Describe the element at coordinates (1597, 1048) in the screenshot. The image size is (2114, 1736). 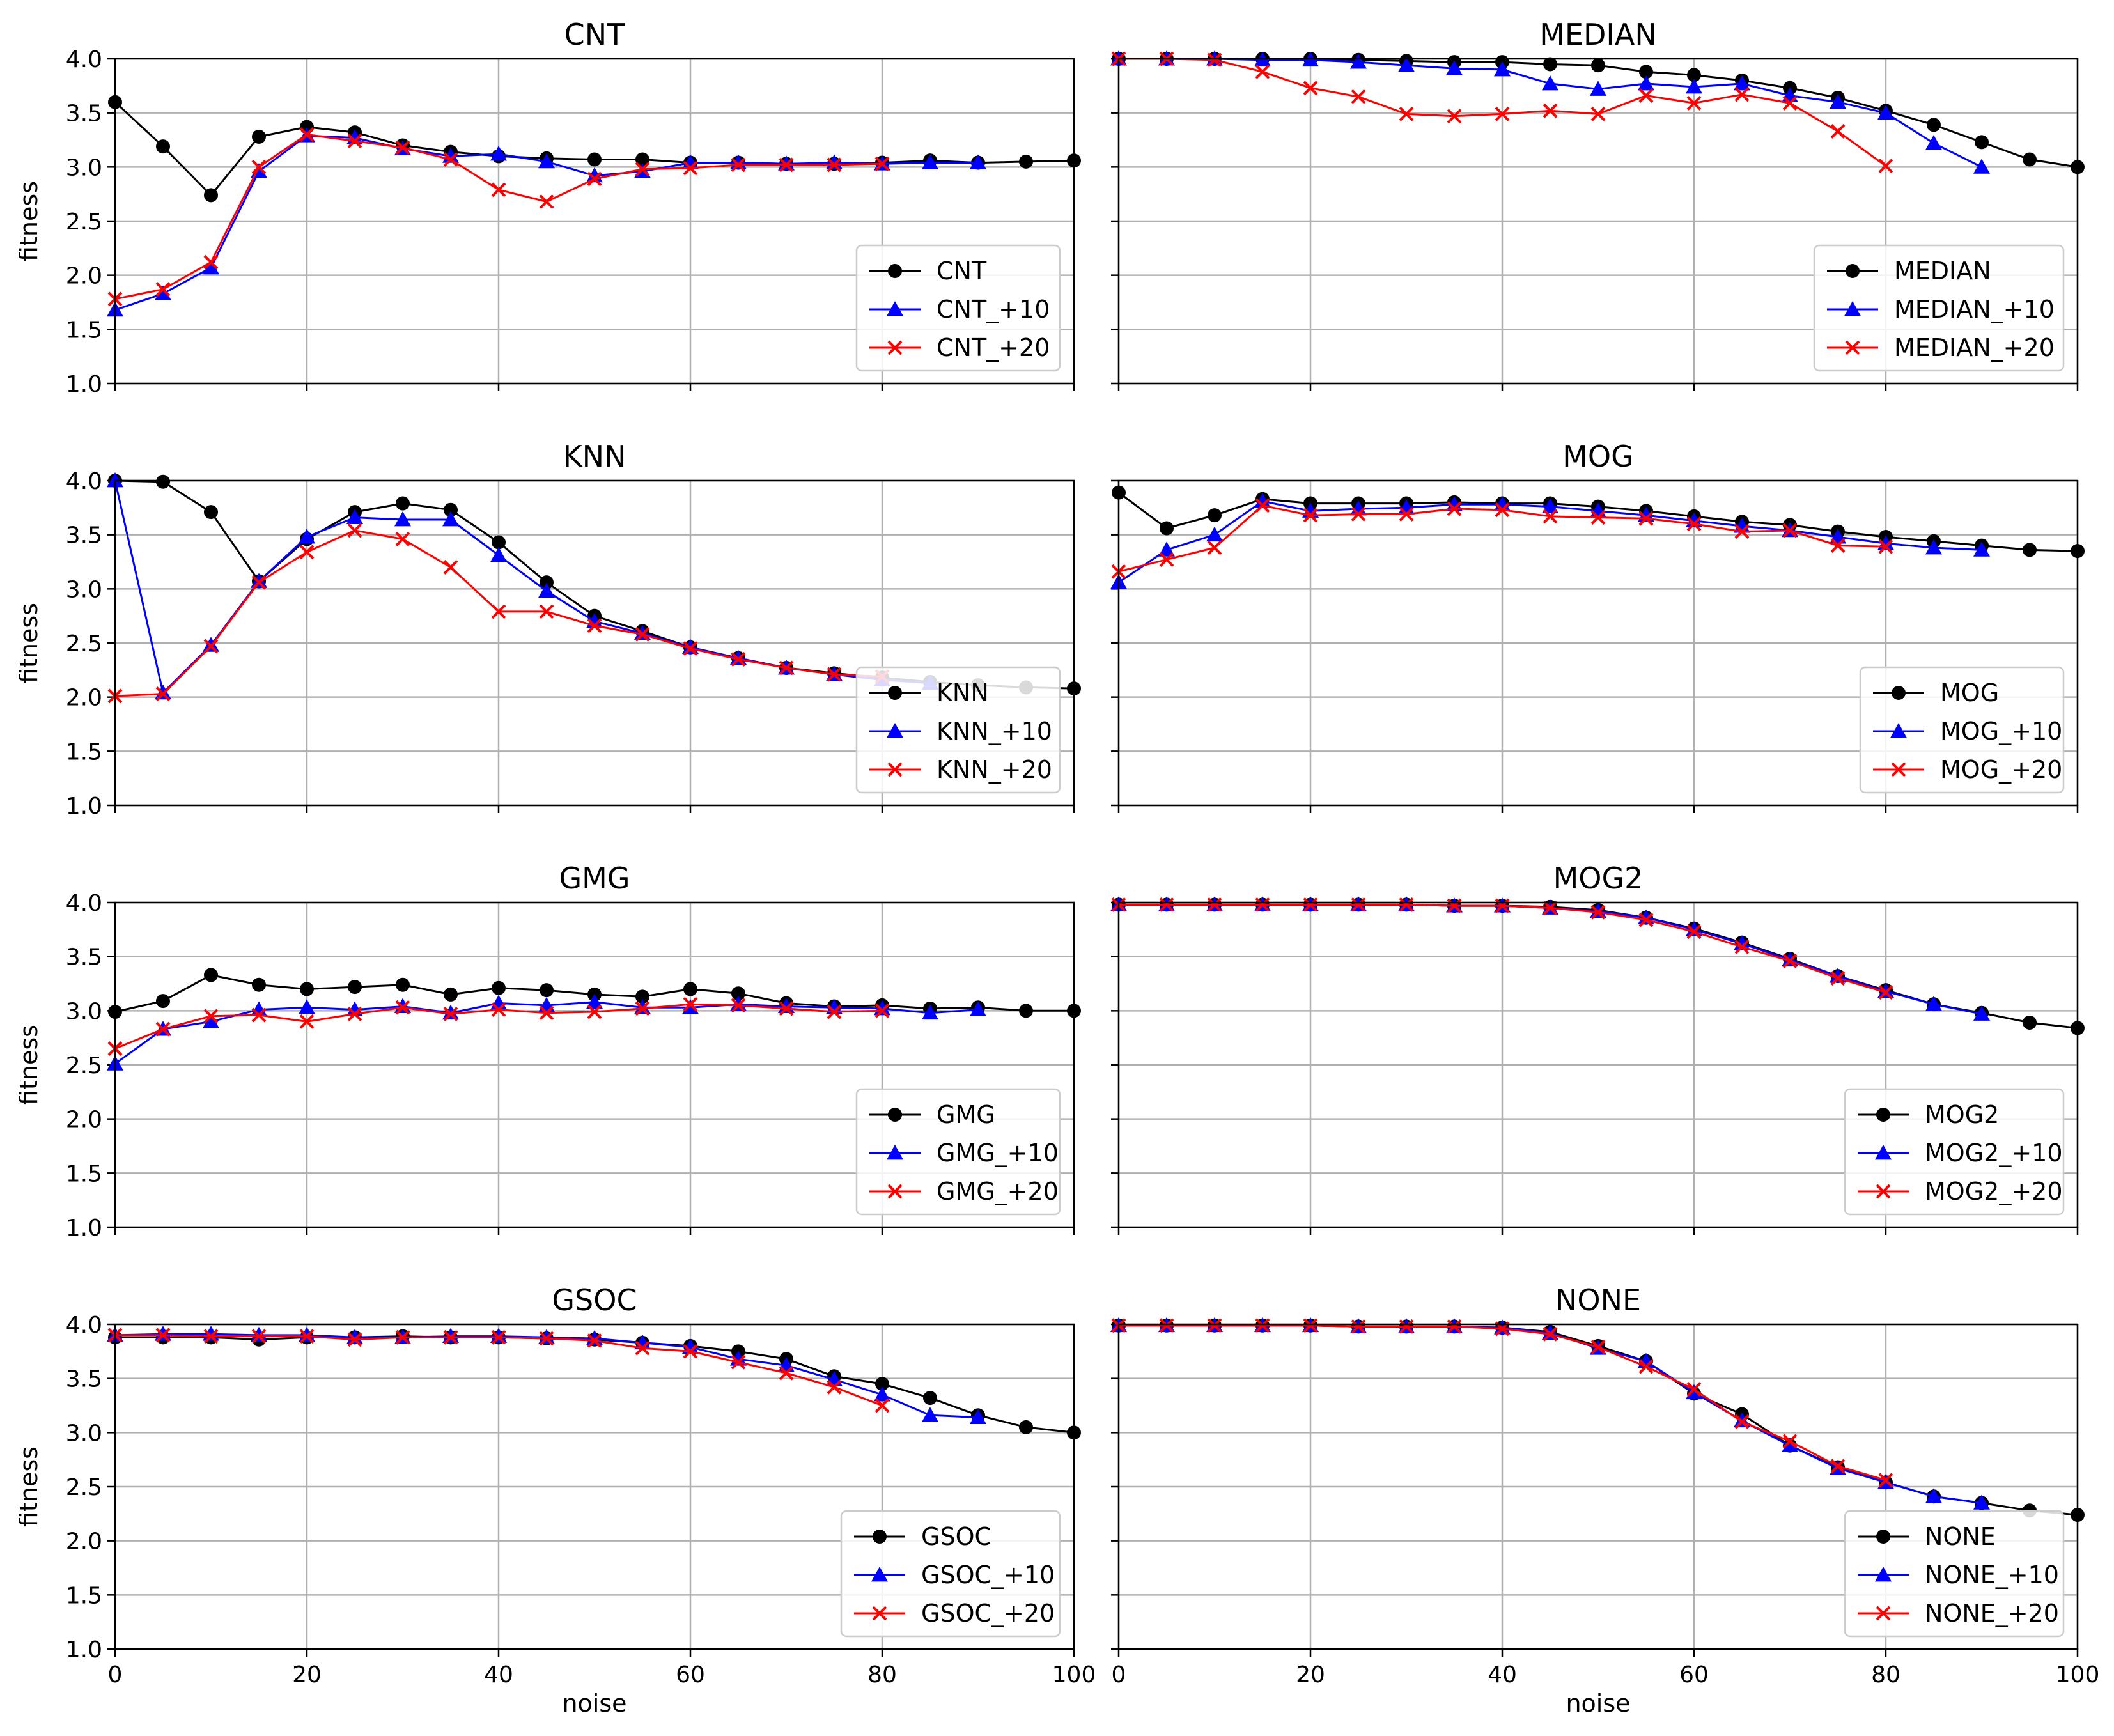
I see `panel-mog2: MOG2 MOG2 MOG2_+10 MOG2_+20` at that location.